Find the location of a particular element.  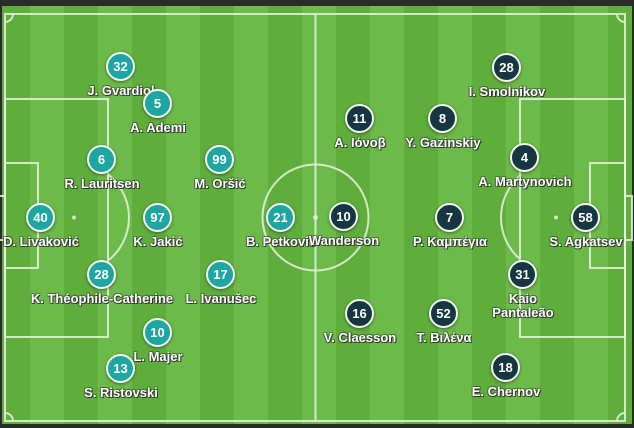

player-number: 13 is located at coordinates (120, 368).